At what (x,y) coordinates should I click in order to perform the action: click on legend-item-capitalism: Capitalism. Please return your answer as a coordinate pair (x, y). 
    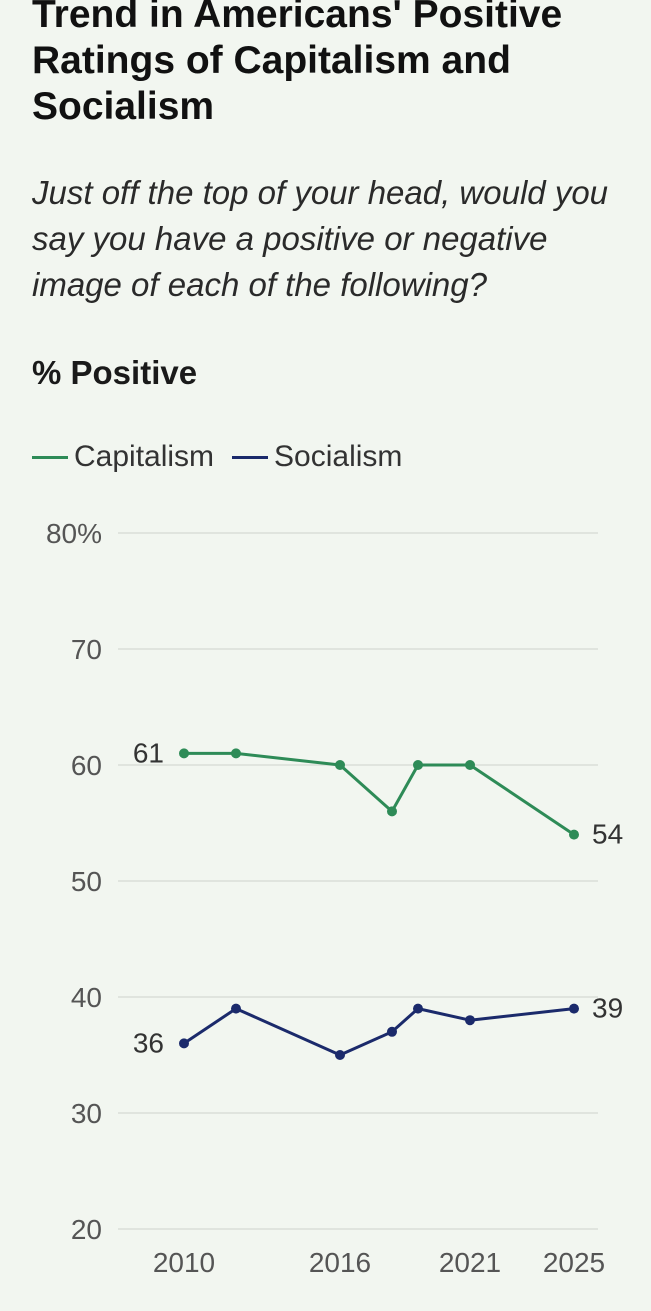
    Looking at the image, I should click on (123, 457).